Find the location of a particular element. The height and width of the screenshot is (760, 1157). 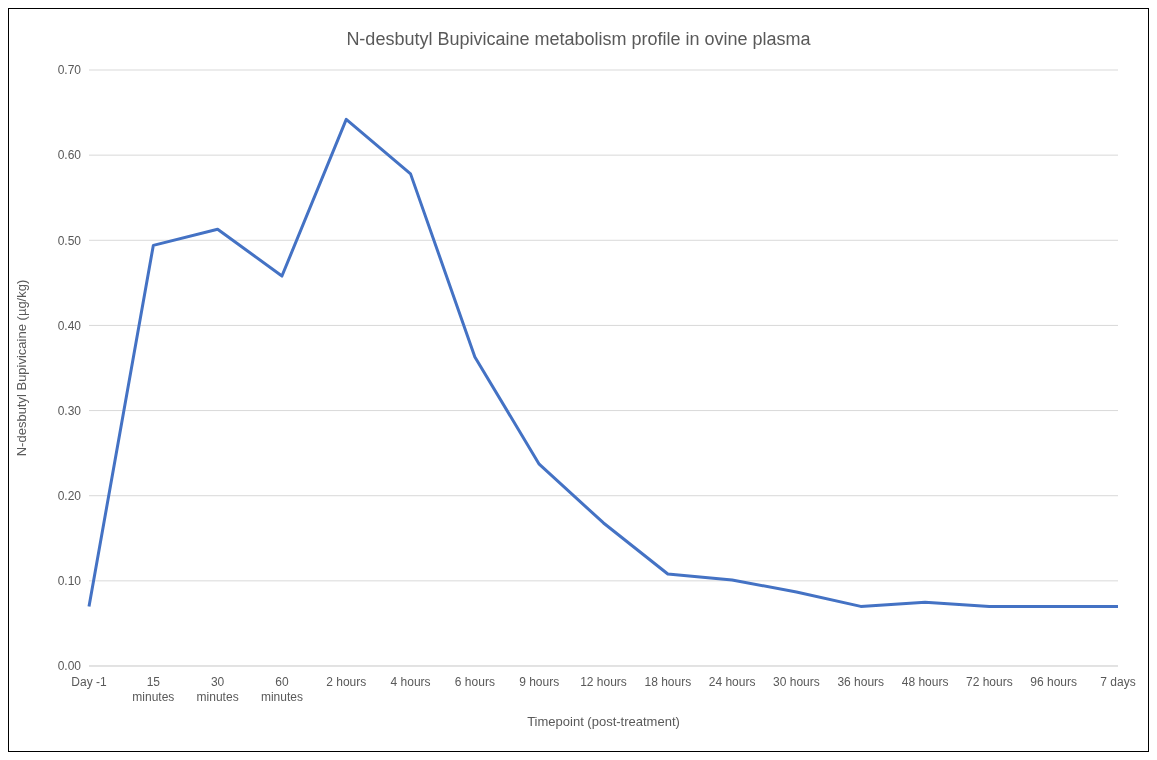

x-tick-label: 4 hours is located at coordinates (410, 682).